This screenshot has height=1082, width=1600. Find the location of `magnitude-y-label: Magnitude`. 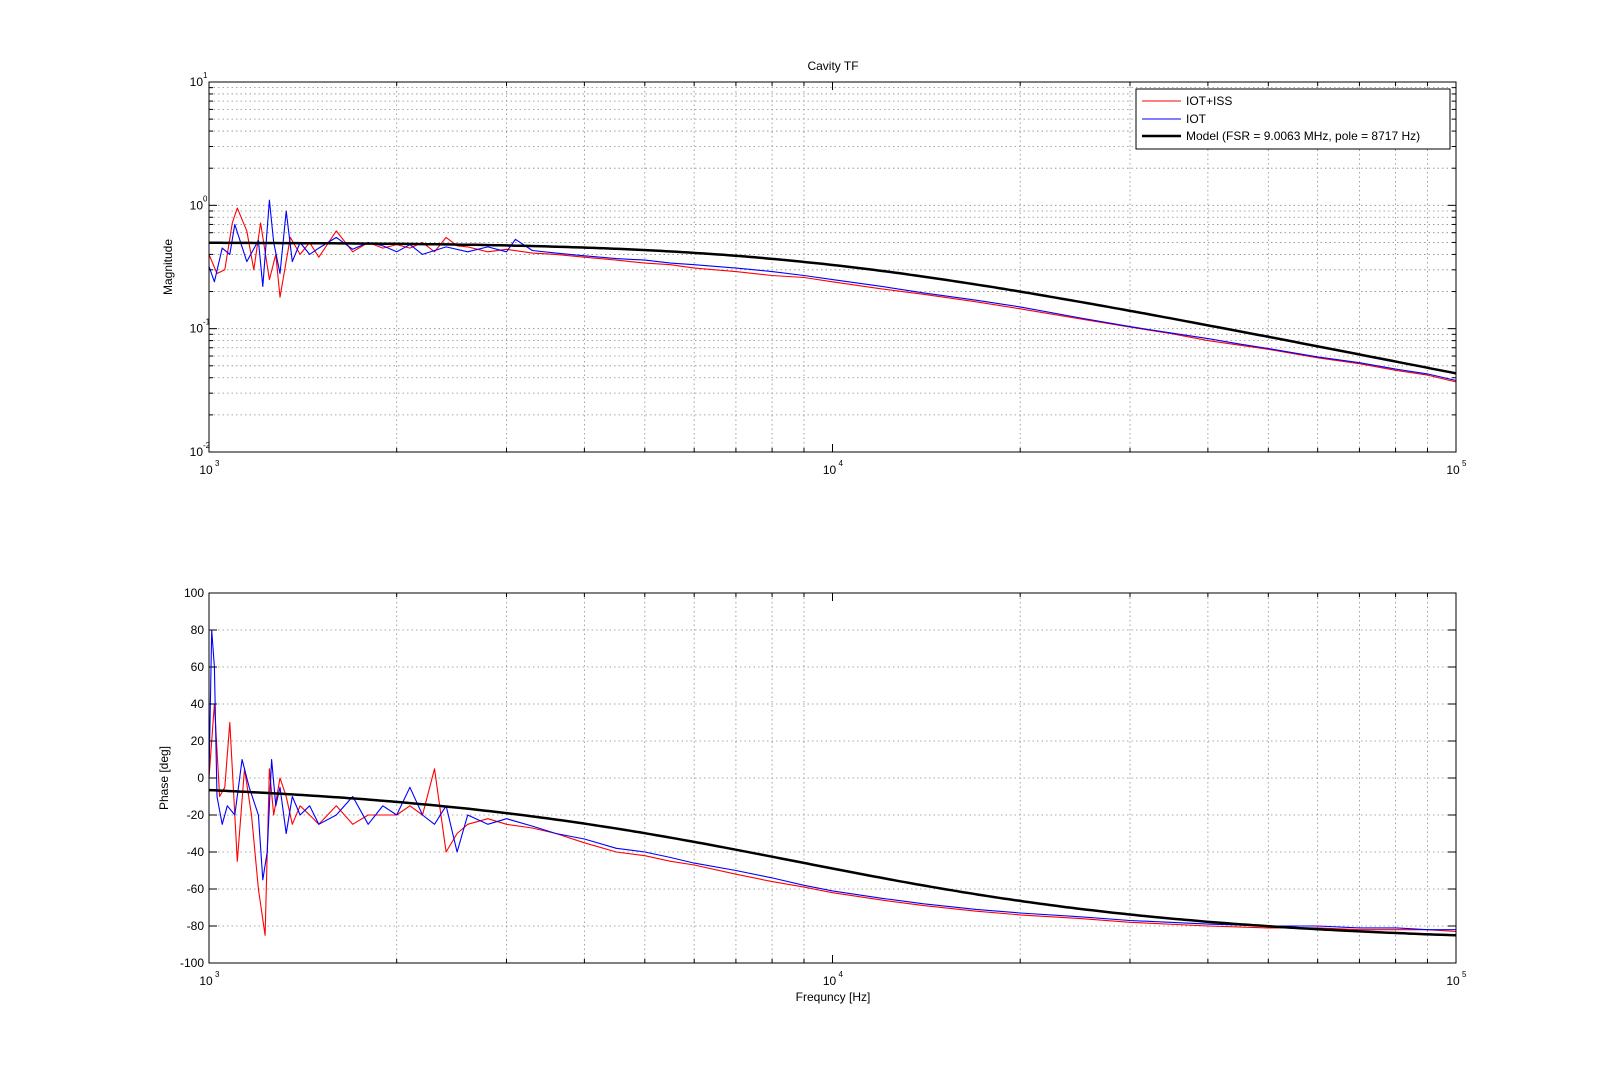

magnitude-y-label: Magnitude is located at coordinates (168, 267).